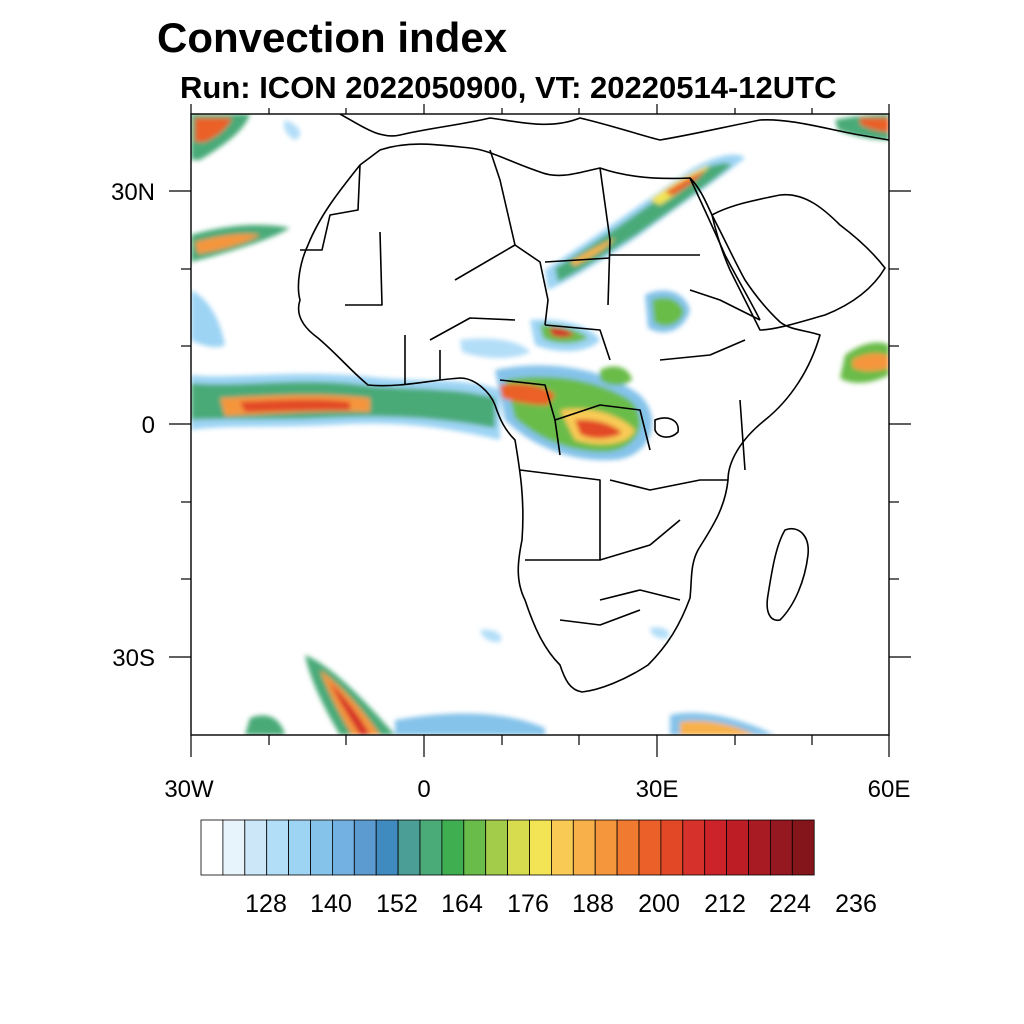 The image size is (1024, 1024). What do you see at coordinates (508, 87) in the screenshot?
I see `chart-subtitle: Run: ICON 2022050900, VT: 20220514-12UTC` at bounding box center [508, 87].